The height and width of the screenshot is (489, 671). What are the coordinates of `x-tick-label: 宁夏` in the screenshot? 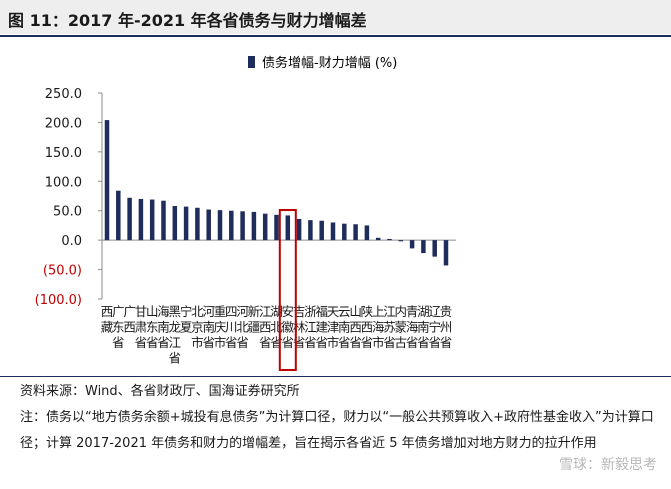 It's located at (186, 319).